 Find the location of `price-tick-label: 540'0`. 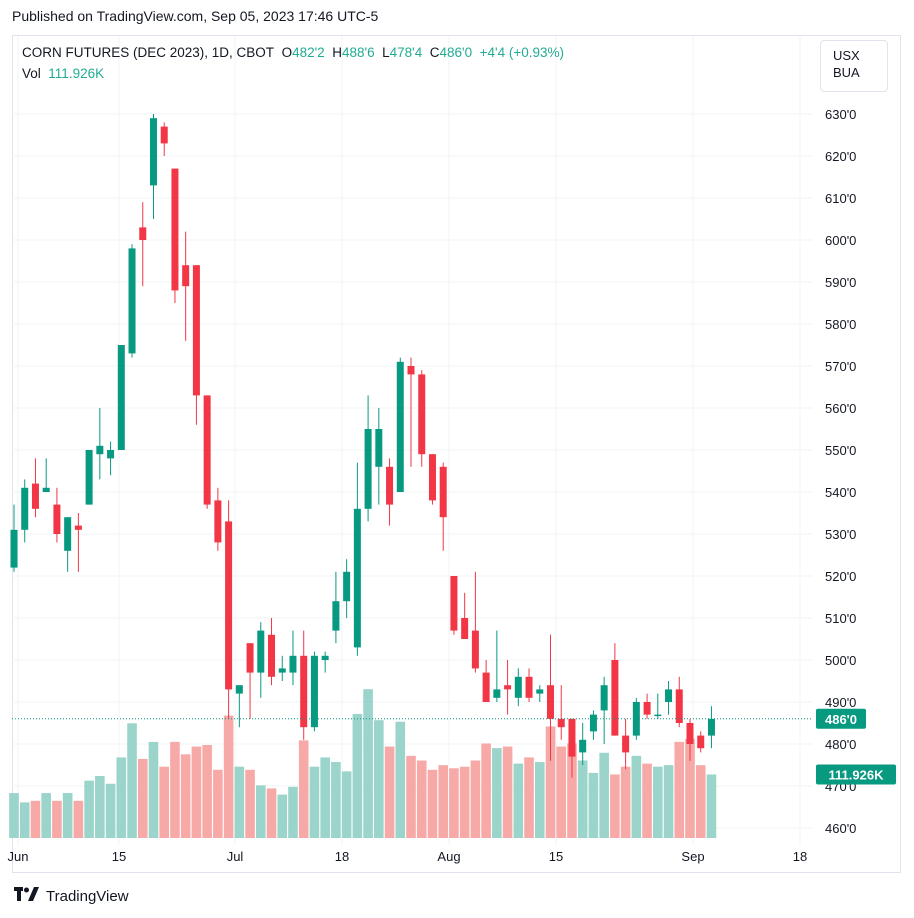

price-tick-label: 540'0 is located at coordinates (840, 492).